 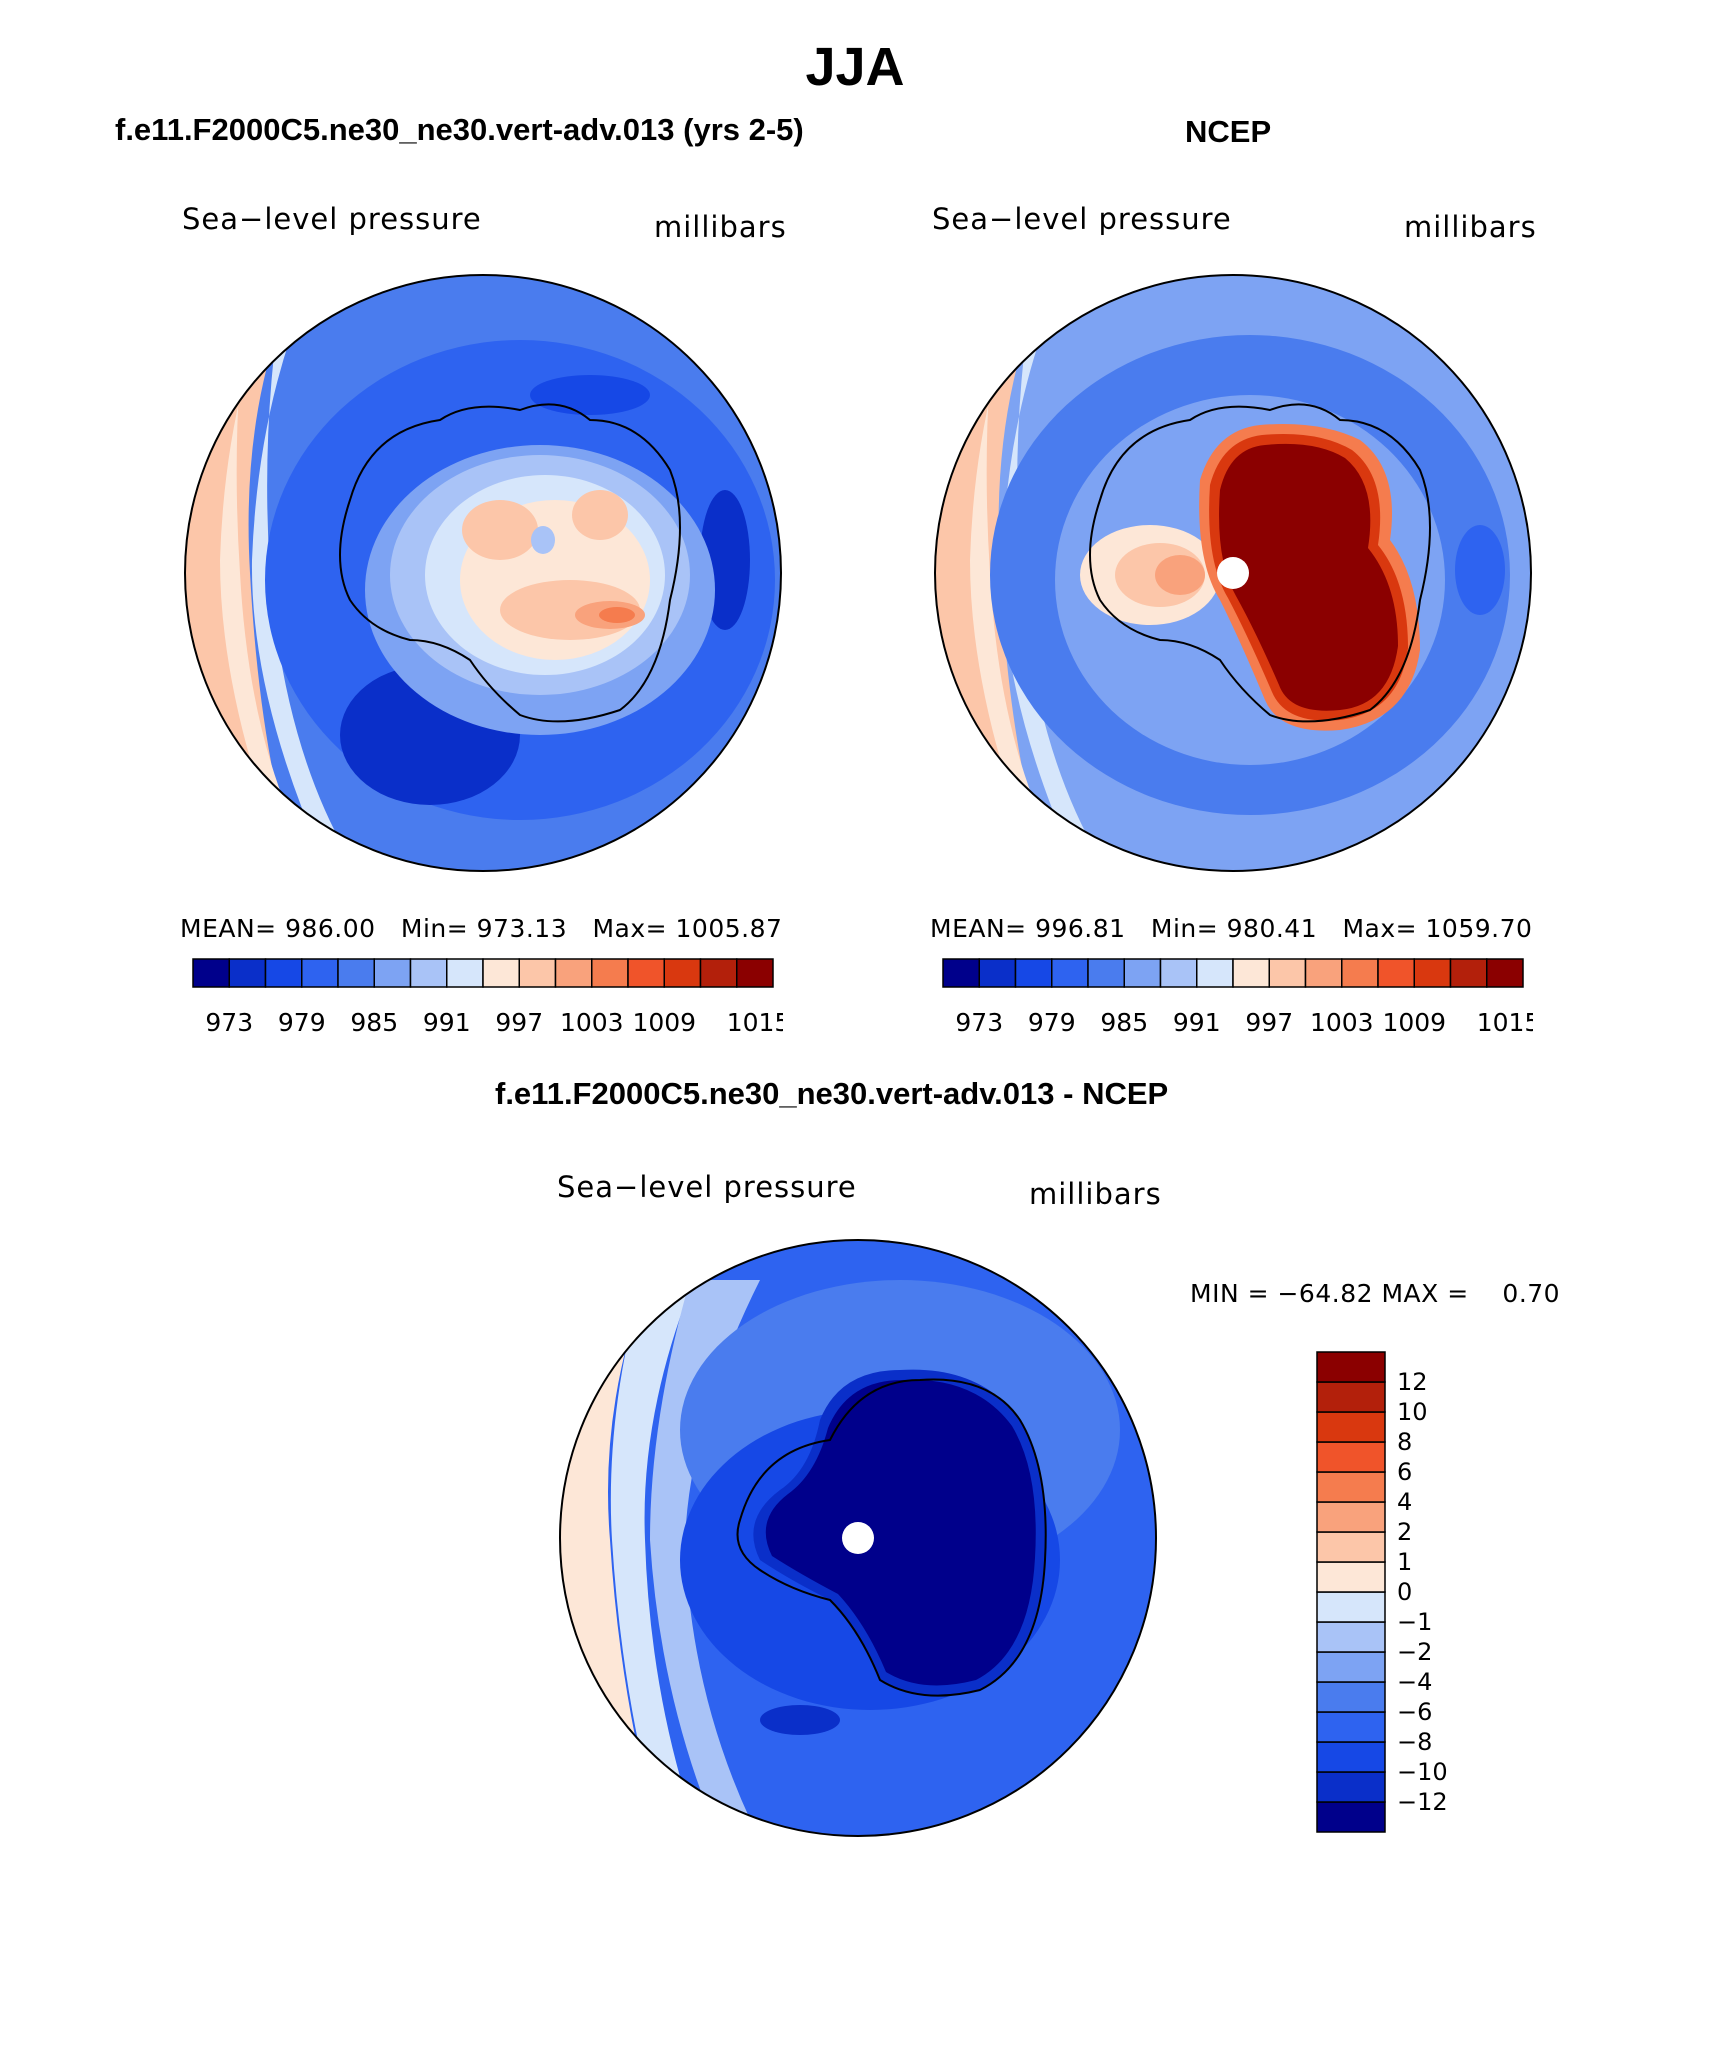 What do you see at coordinates (1404, 1592) in the screenshot?
I see `colorbar-diff-tick-label: 0` at bounding box center [1404, 1592].